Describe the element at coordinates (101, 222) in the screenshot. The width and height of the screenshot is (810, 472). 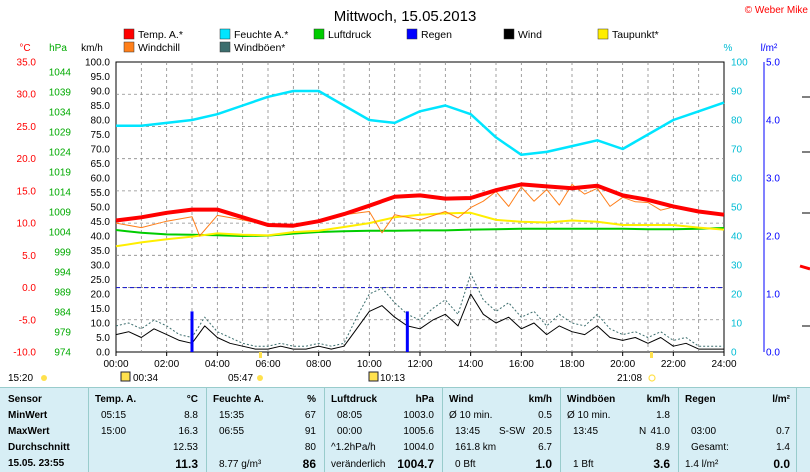
I see `speed-tick-label: 45.0` at that location.